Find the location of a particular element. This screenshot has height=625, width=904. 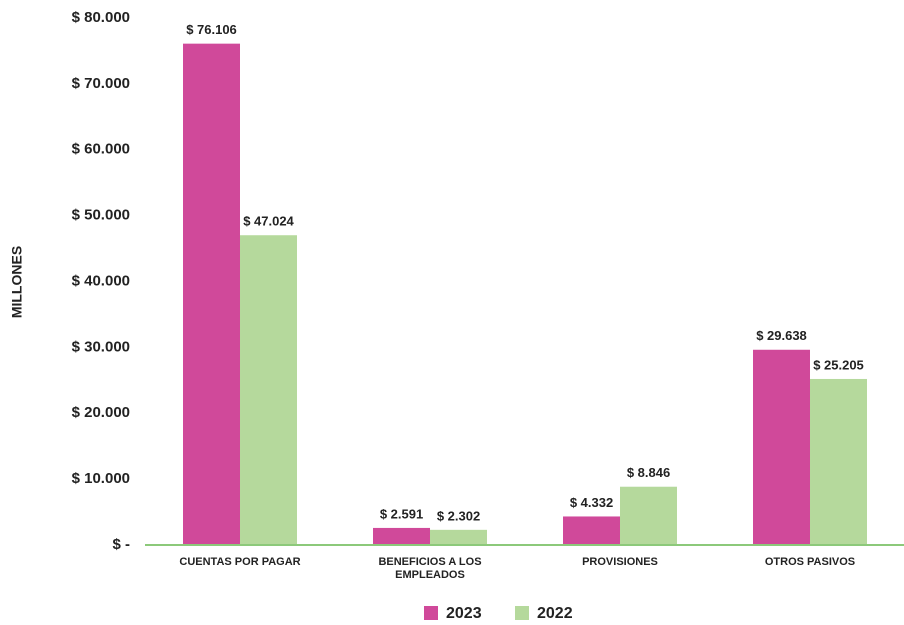

y-tick-label: $ 10.000 is located at coordinates (101, 478).